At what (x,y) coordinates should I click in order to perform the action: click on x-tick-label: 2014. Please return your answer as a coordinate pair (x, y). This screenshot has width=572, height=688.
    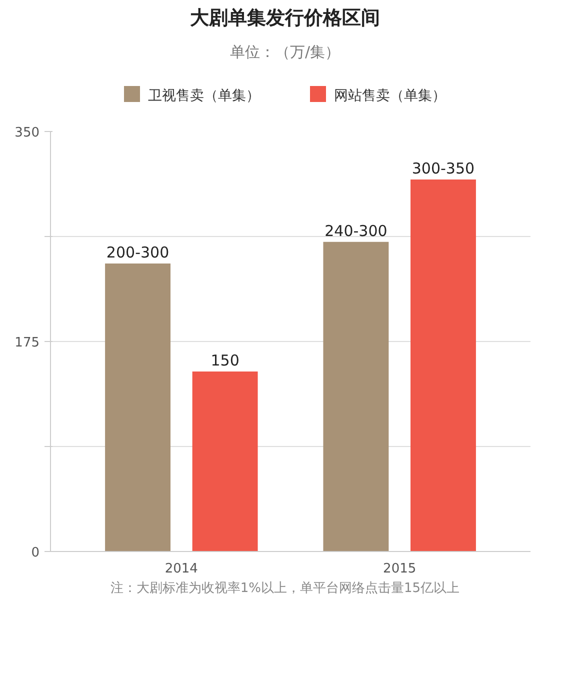
    Looking at the image, I should click on (181, 568).